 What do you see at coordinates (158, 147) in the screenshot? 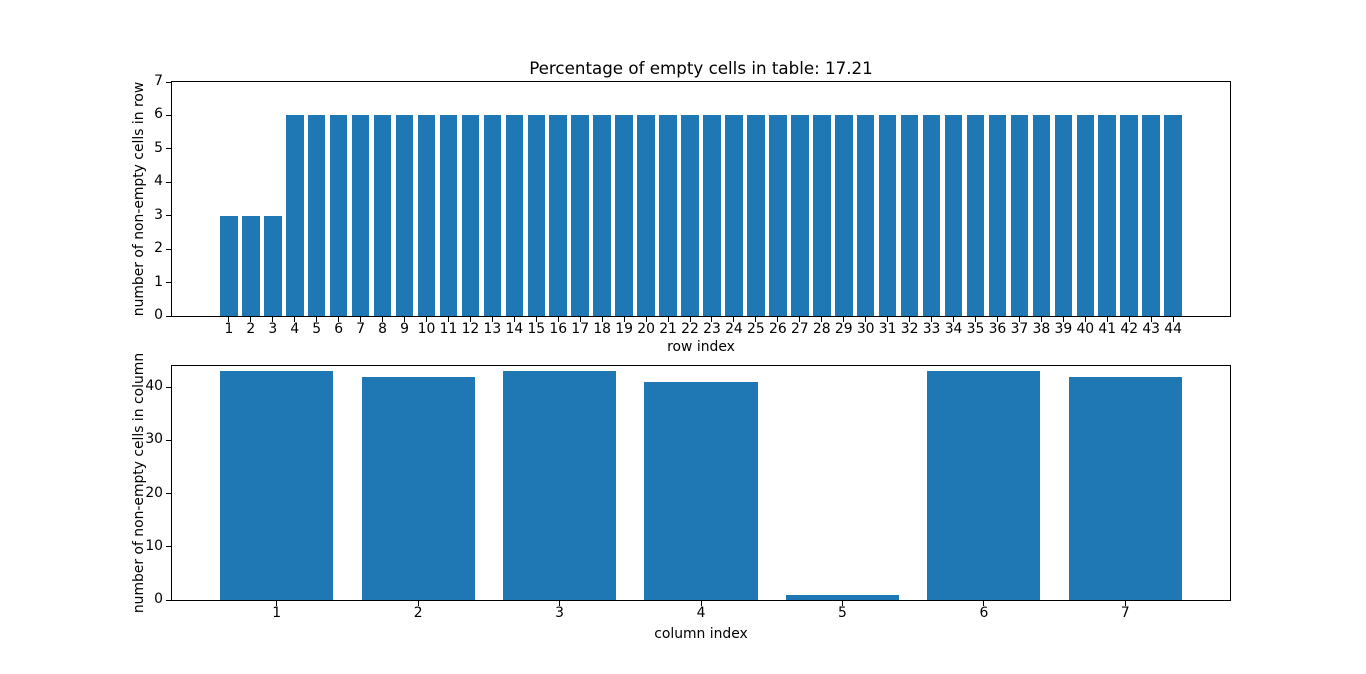
I see `y-tick-label: 5` at bounding box center [158, 147].